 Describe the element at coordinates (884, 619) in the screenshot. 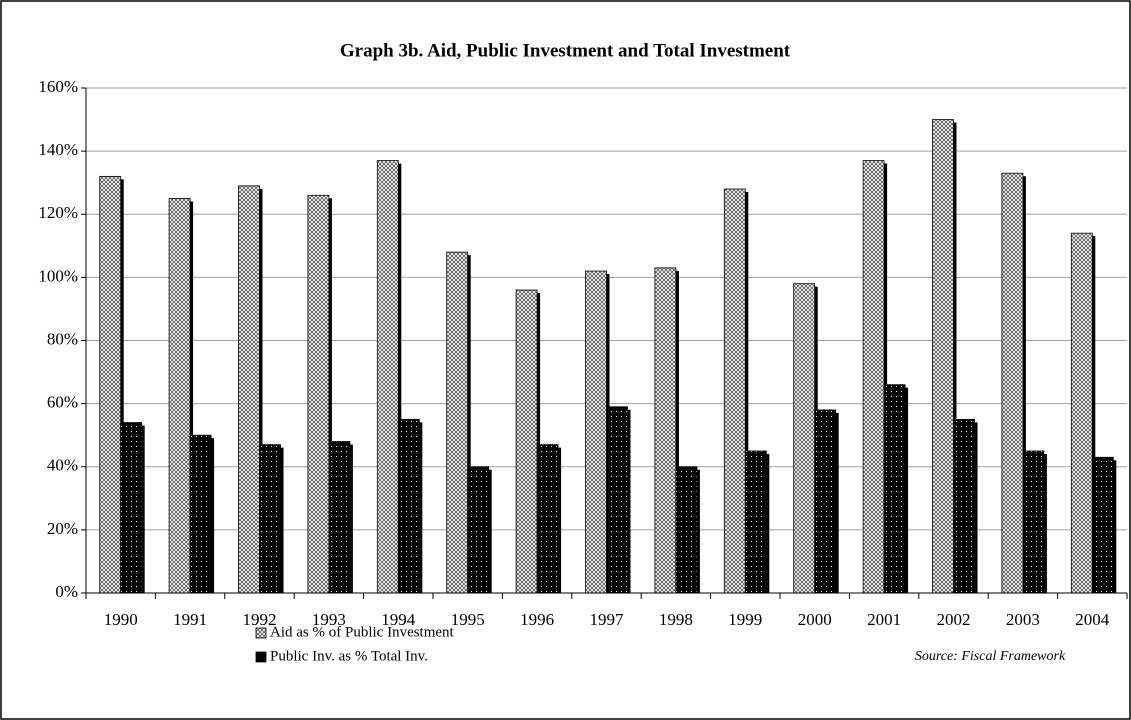

I see `x-tick-label: 2001` at that location.